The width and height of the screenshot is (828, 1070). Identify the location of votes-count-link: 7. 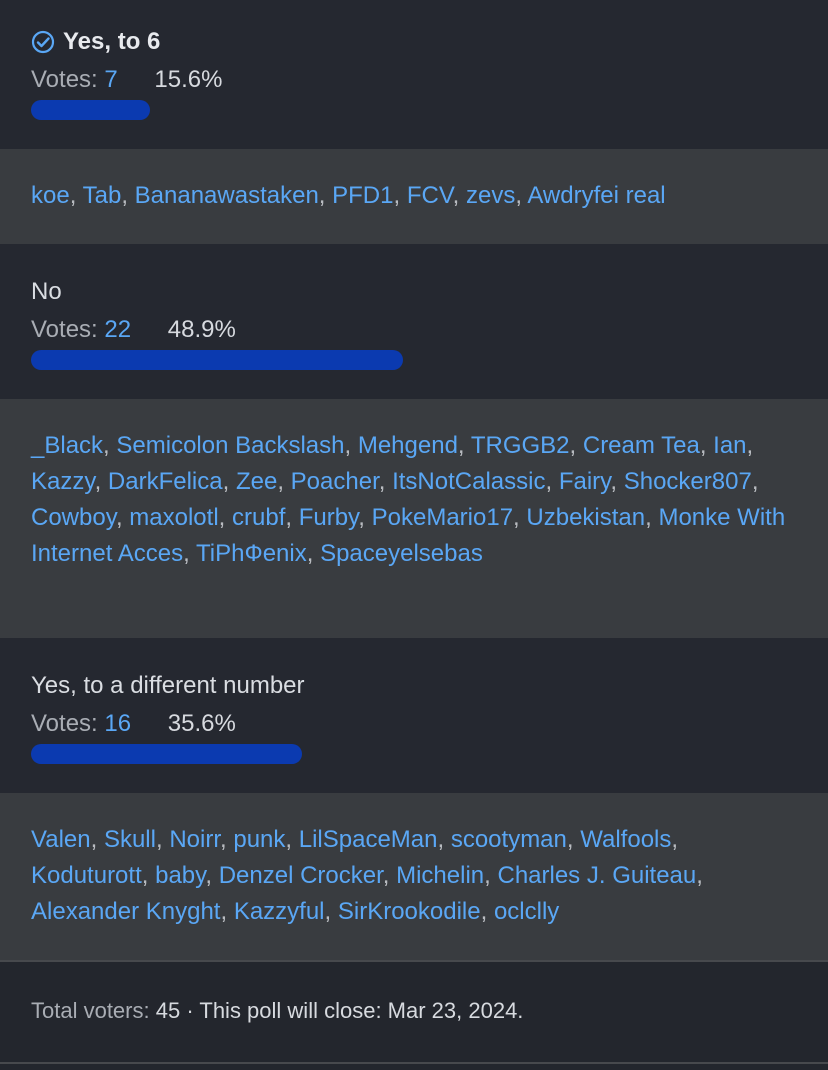
(111, 79).